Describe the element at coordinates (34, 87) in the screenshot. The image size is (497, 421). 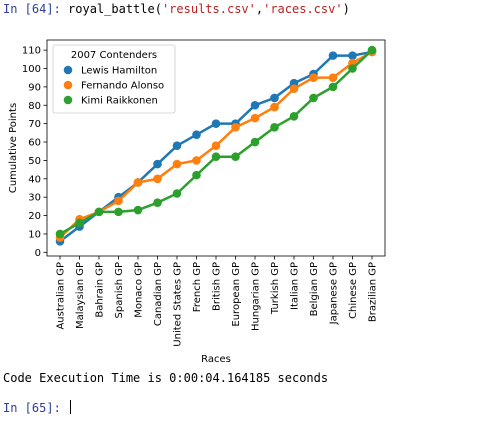
I see `y-tick-label: 90` at that location.